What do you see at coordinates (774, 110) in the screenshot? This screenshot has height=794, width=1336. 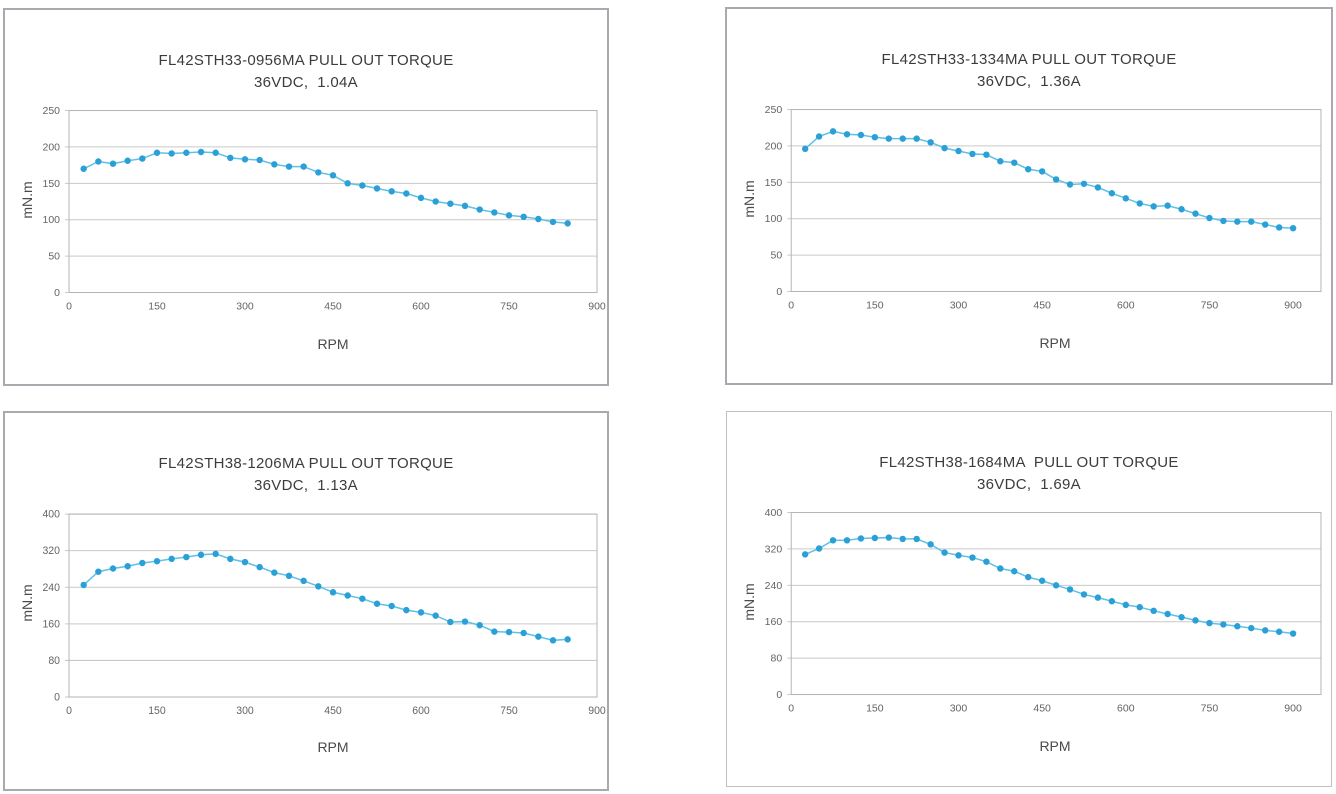 I see `y-tick-label: 250` at bounding box center [774, 110].